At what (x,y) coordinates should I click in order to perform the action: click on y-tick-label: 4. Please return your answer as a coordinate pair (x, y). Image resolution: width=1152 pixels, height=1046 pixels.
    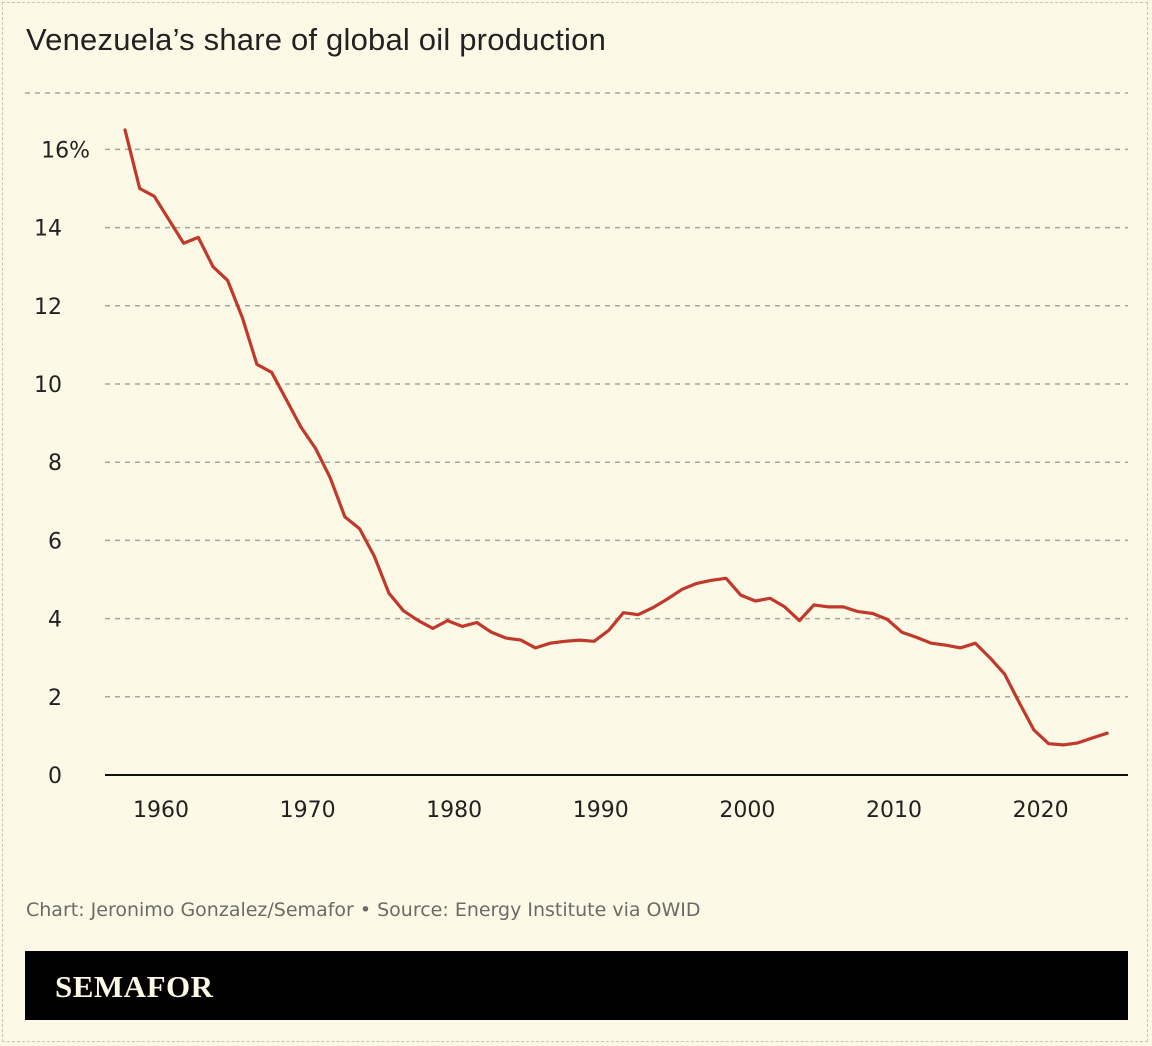
    Looking at the image, I should click on (55, 620).